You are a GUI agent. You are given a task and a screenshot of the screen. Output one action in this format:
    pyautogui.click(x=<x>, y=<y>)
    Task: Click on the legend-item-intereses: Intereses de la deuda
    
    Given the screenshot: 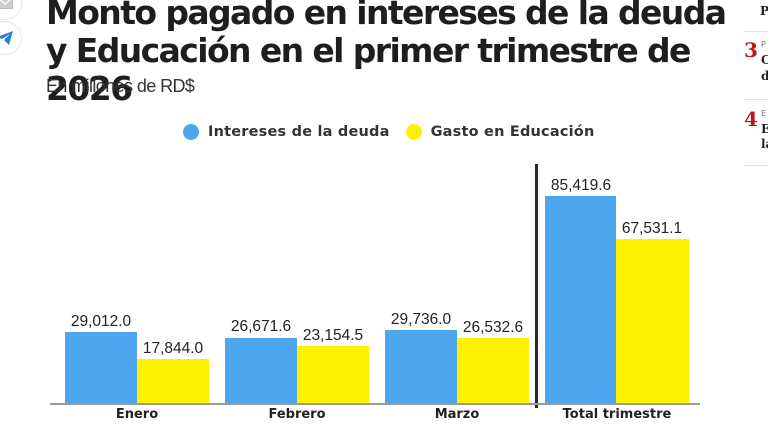 What is the action you would take?
    pyautogui.click(x=286, y=132)
    